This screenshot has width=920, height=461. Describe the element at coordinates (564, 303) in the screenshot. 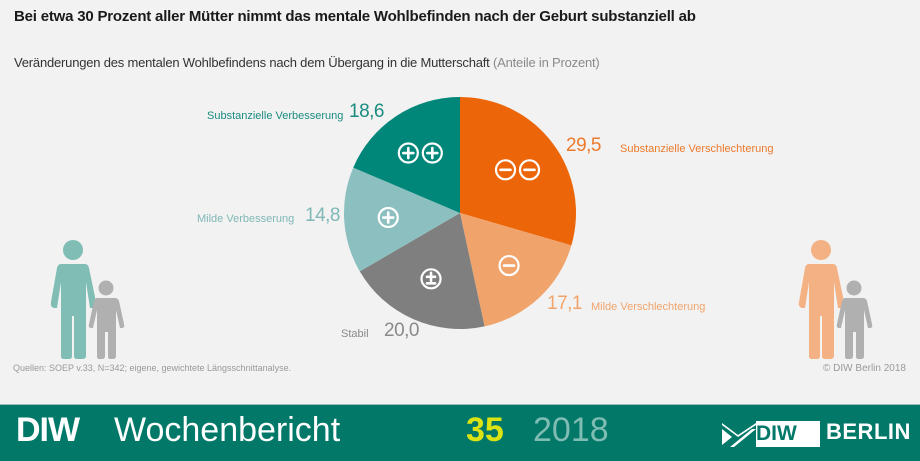

I see `slice-value-milde-verschlechterung: 17,1` at that location.